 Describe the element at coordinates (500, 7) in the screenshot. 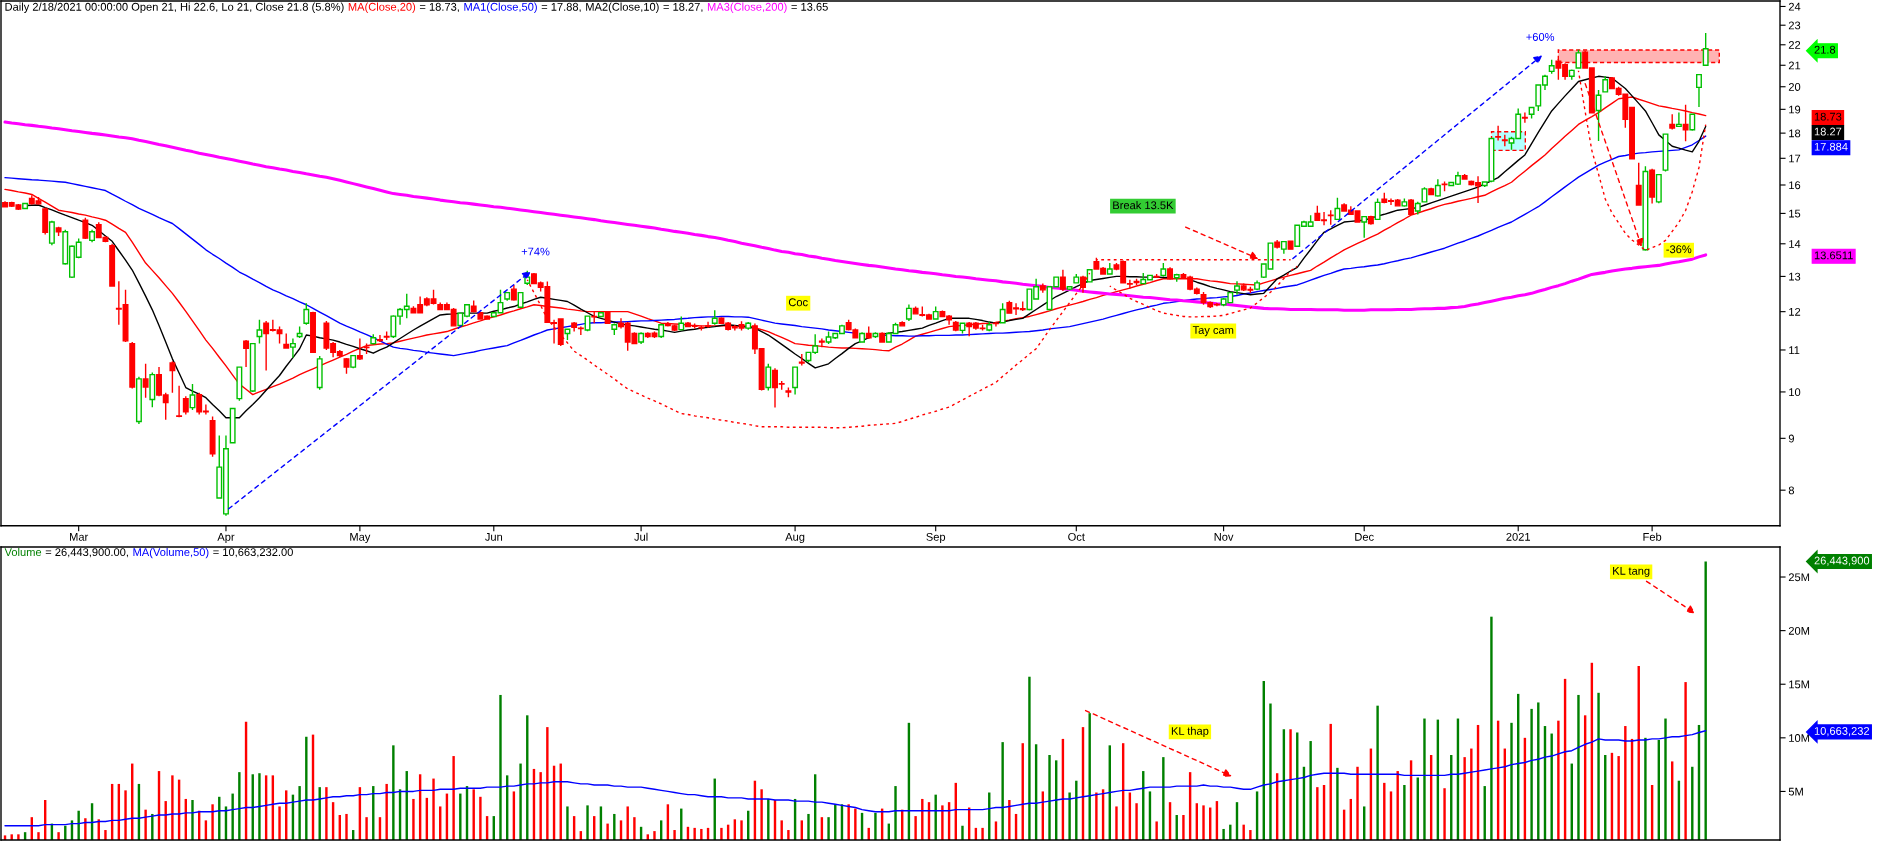

I see `text: MA1(Close,50)` at that location.